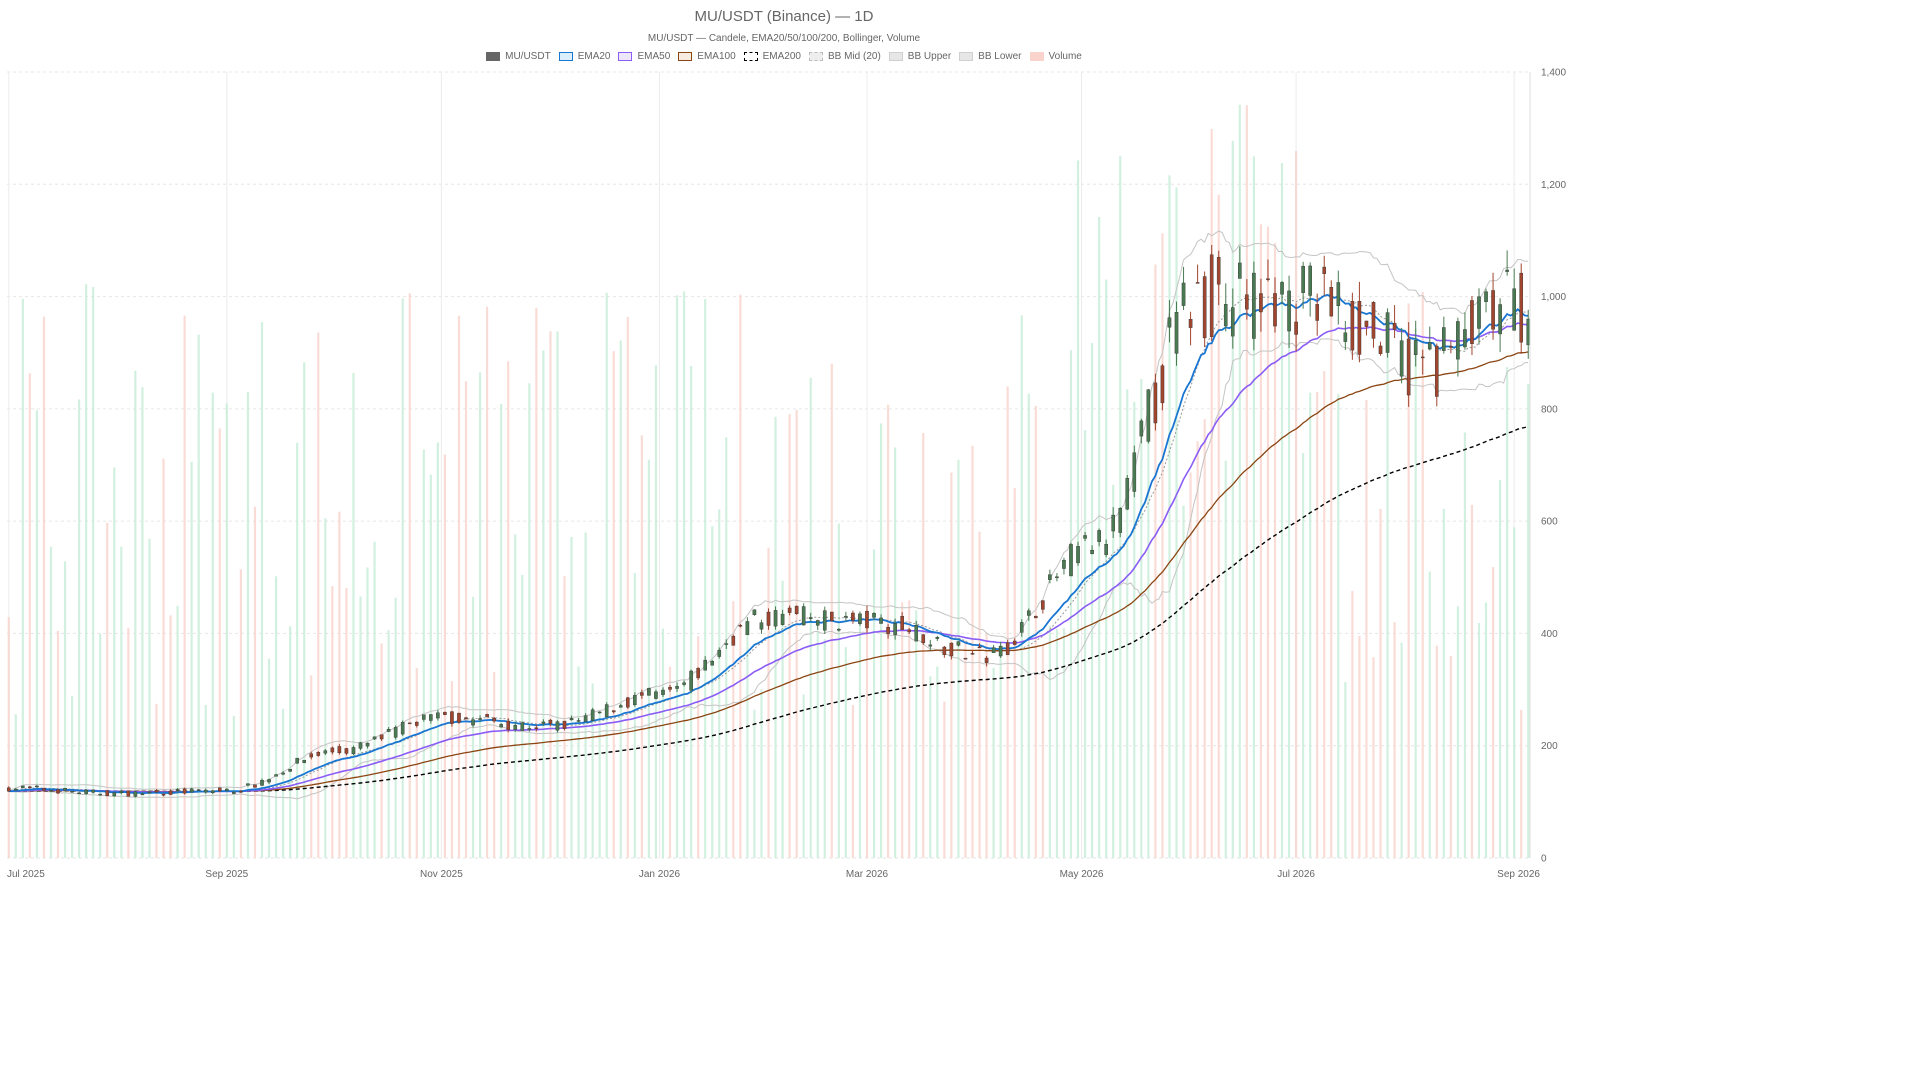 This screenshot has width=1920, height=1080. I want to click on legend-item-mu-usdt: MU/USDT, so click(518, 56).